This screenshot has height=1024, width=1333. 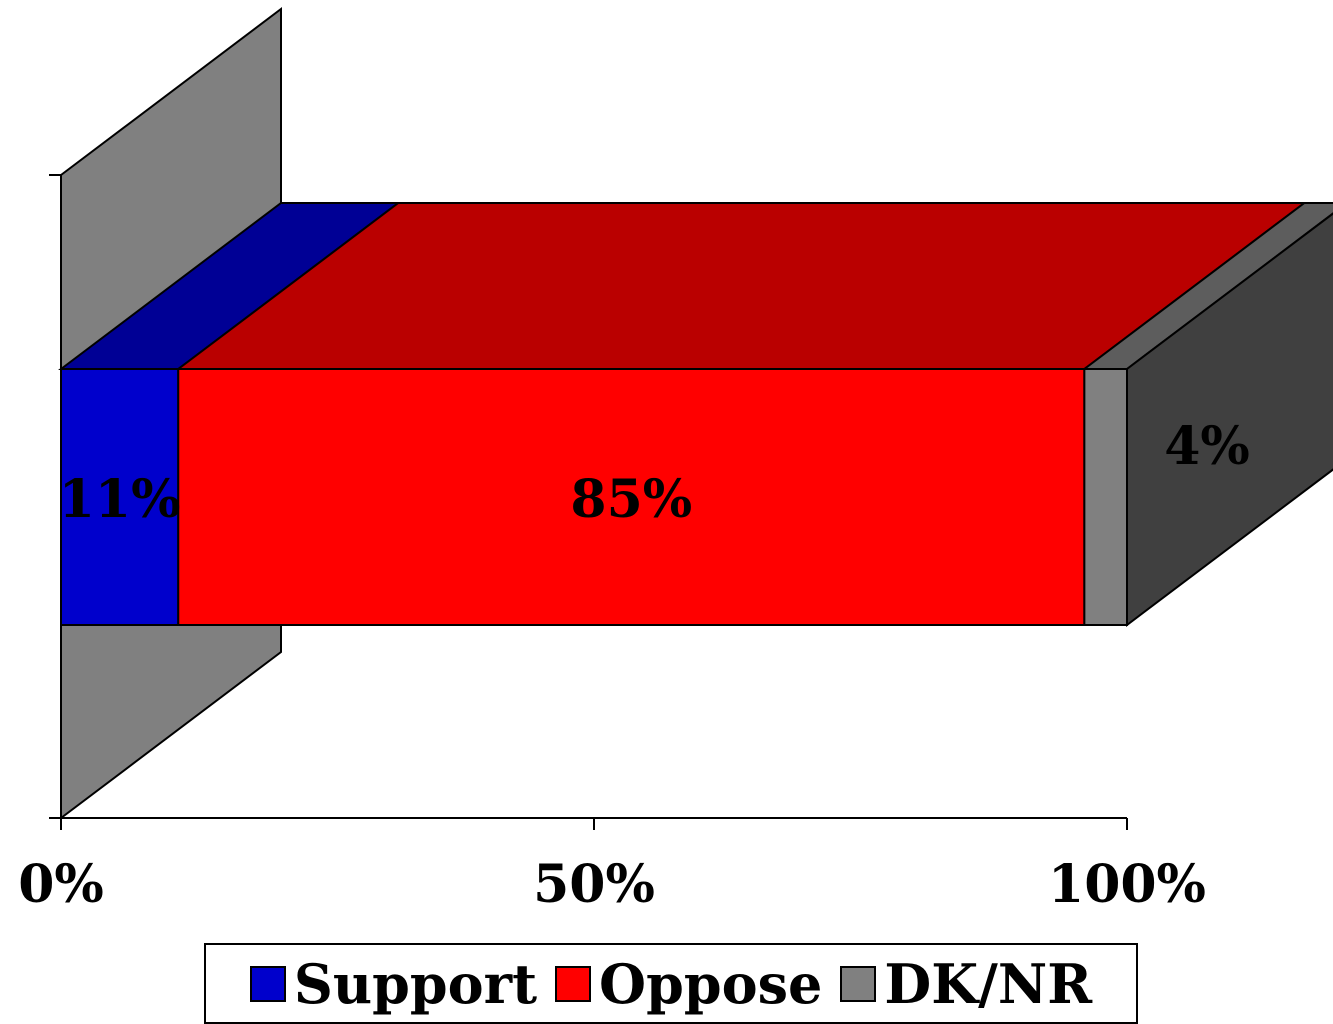 I want to click on data-label-support: 11%, so click(x=120, y=499).